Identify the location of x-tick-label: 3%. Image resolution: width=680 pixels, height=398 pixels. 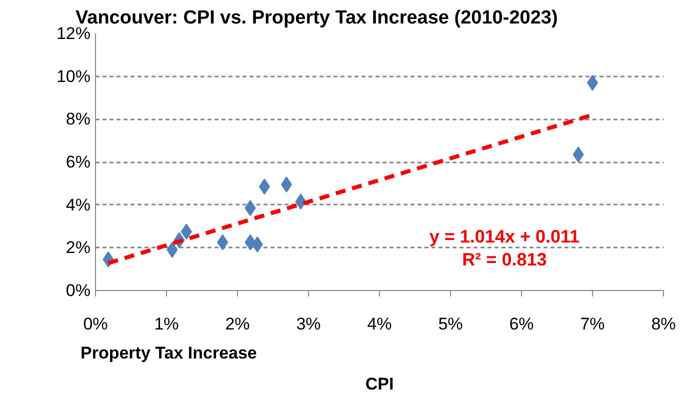
(308, 324).